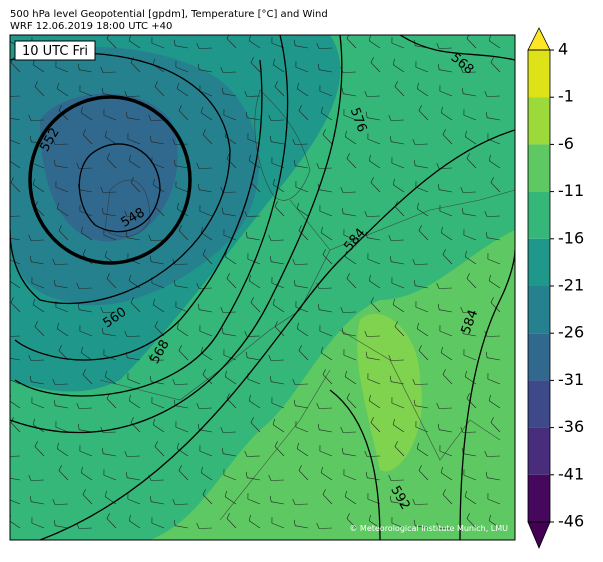 This screenshot has height=562, width=603. What do you see at coordinates (571, 473) in the screenshot?
I see `colorbar-tick-label: -41` at bounding box center [571, 473].